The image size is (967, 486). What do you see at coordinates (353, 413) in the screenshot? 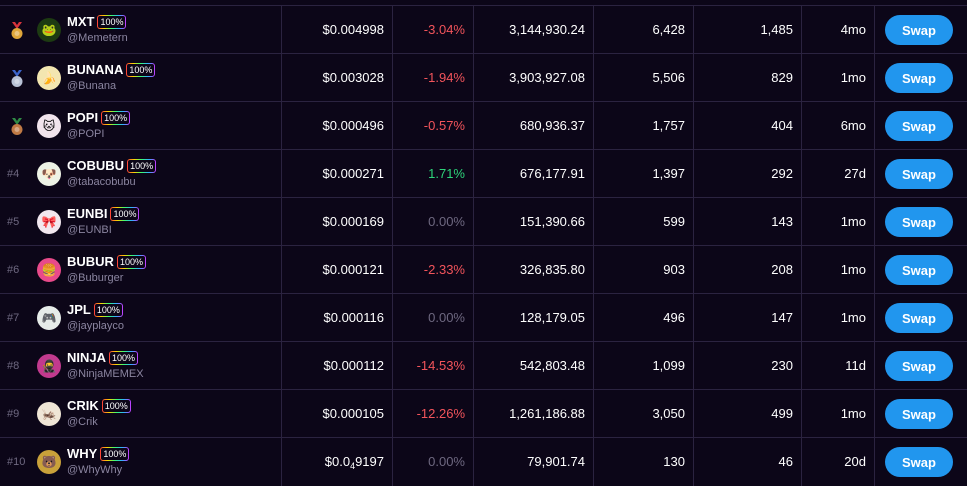
I see `price-main: $0.000105` at bounding box center [353, 413].